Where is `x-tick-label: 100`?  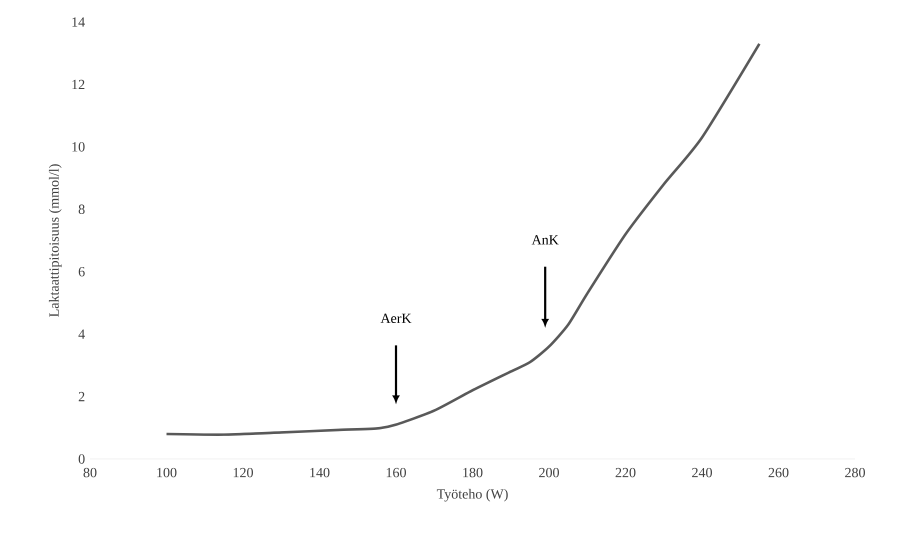 x-tick-label: 100 is located at coordinates (166, 473).